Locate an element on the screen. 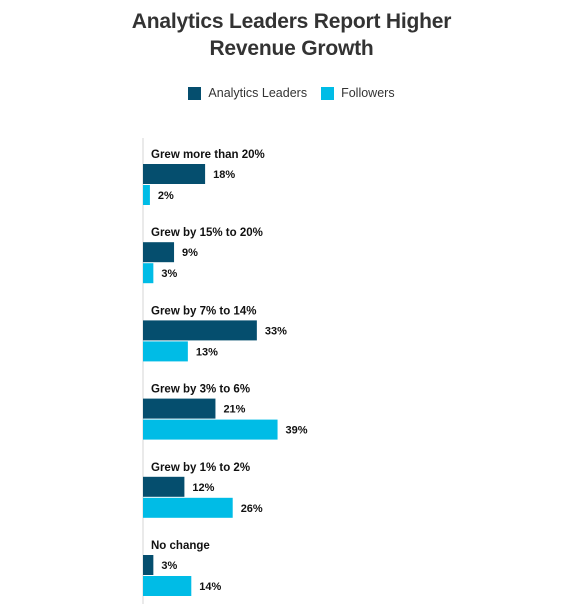 This screenshot has width=583, height=604. category-label-grew-more-than-20: Grew more than 20% is located at coordinates (208, 155).